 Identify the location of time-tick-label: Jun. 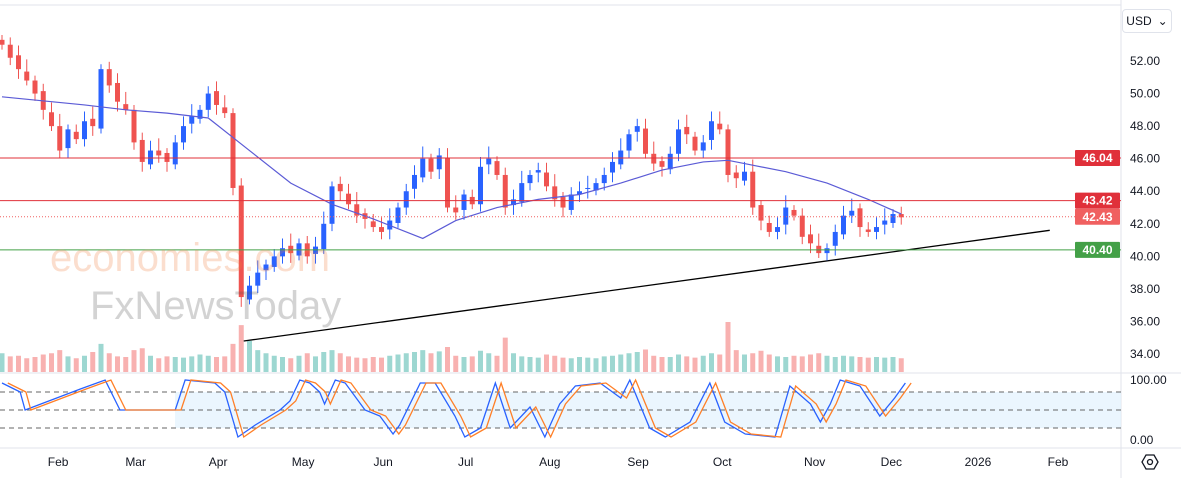
(382, 462).